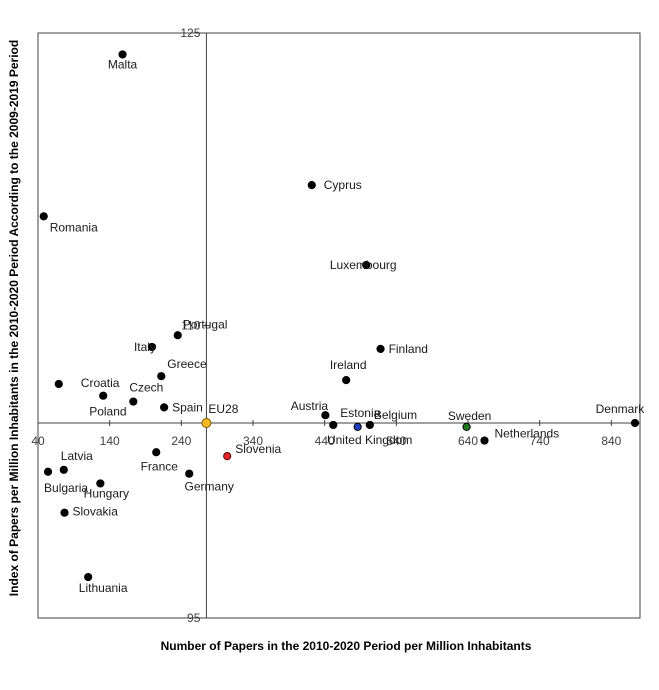 The width and height of the screenshot is (659, 690). Describe the element at coordinates (74, 227) in the screenshot. I see `point-label-romania: Romania` at that location.